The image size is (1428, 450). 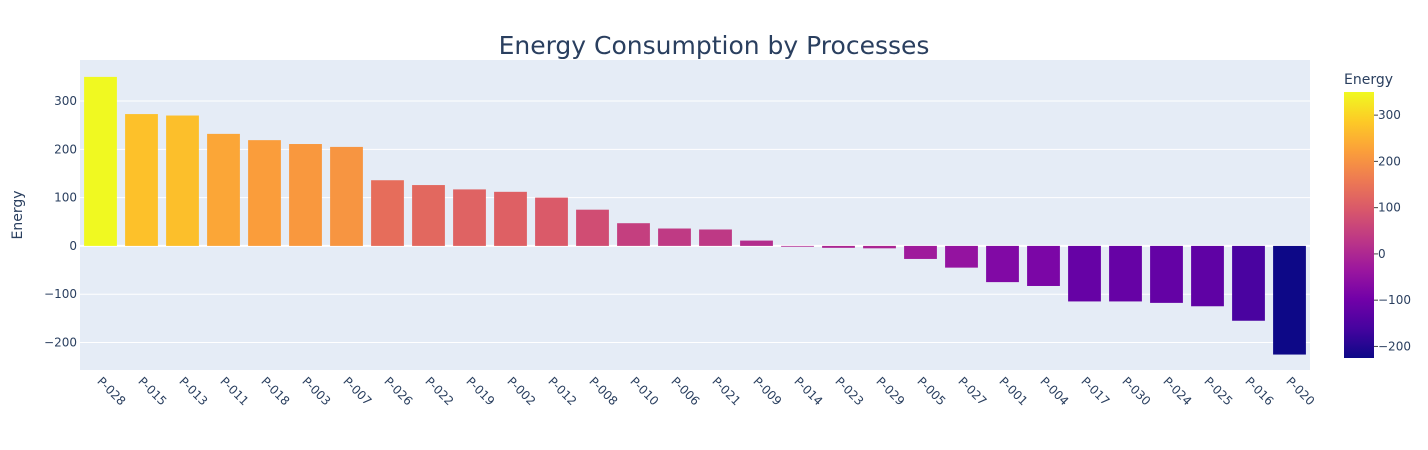 What do you see at coordinates (193, 391) in the screenshot?
I see `x-tick-label: P-013` at bounding box center [193, 391].